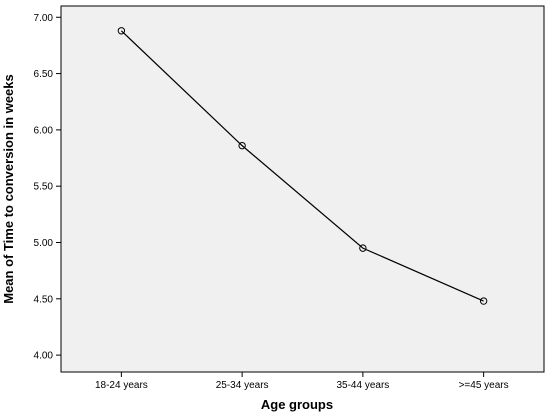  I want to click on y-tick-label: 7.00, so click(44, 18).